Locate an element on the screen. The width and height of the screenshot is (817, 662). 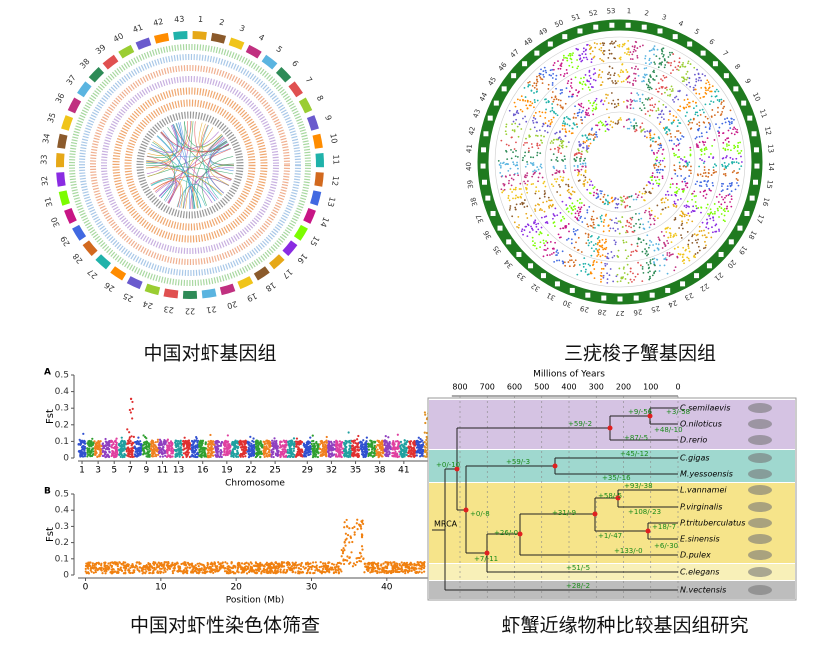
chromosome-label: 39 is located at coordinates (101, 49).